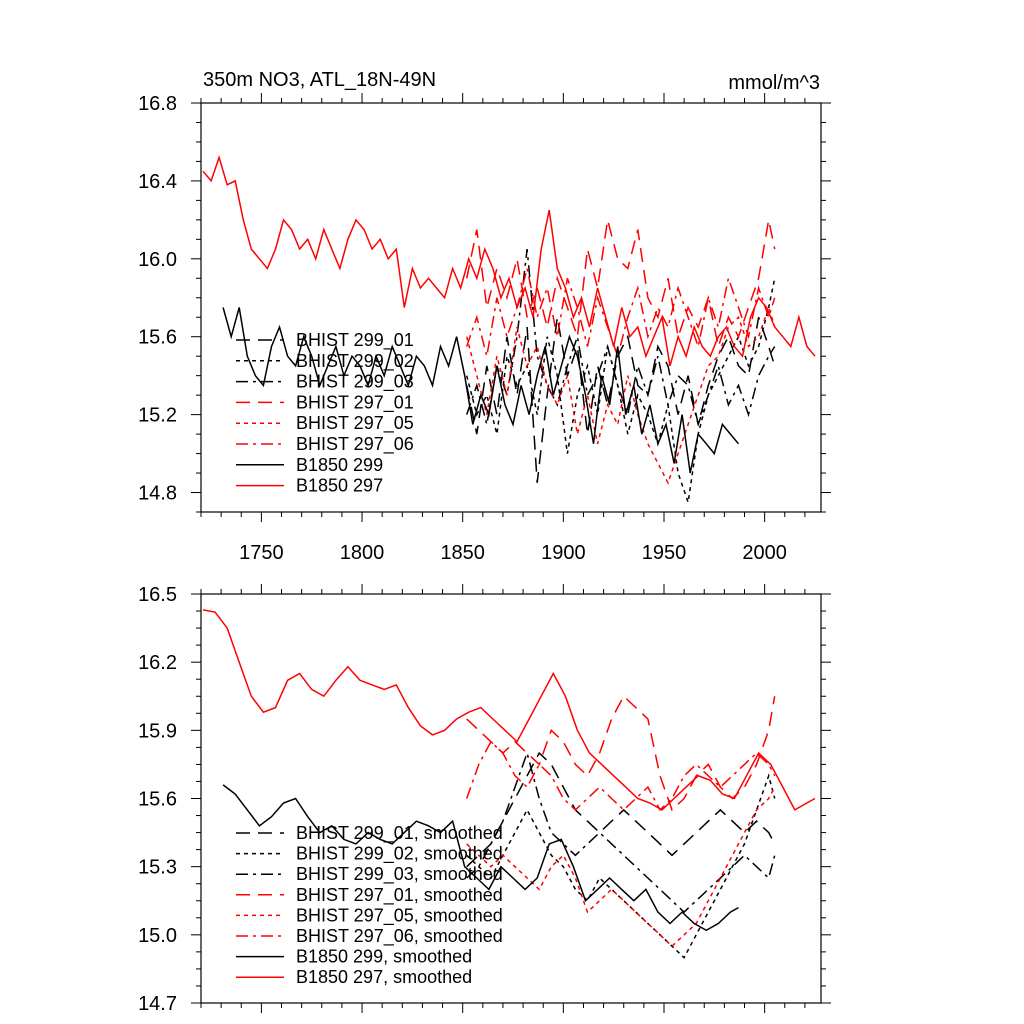  What do you see at coordinates (563, 553) in the screenshot?
I see `x-tick-label: 1900` at bounding box center [563, 553].